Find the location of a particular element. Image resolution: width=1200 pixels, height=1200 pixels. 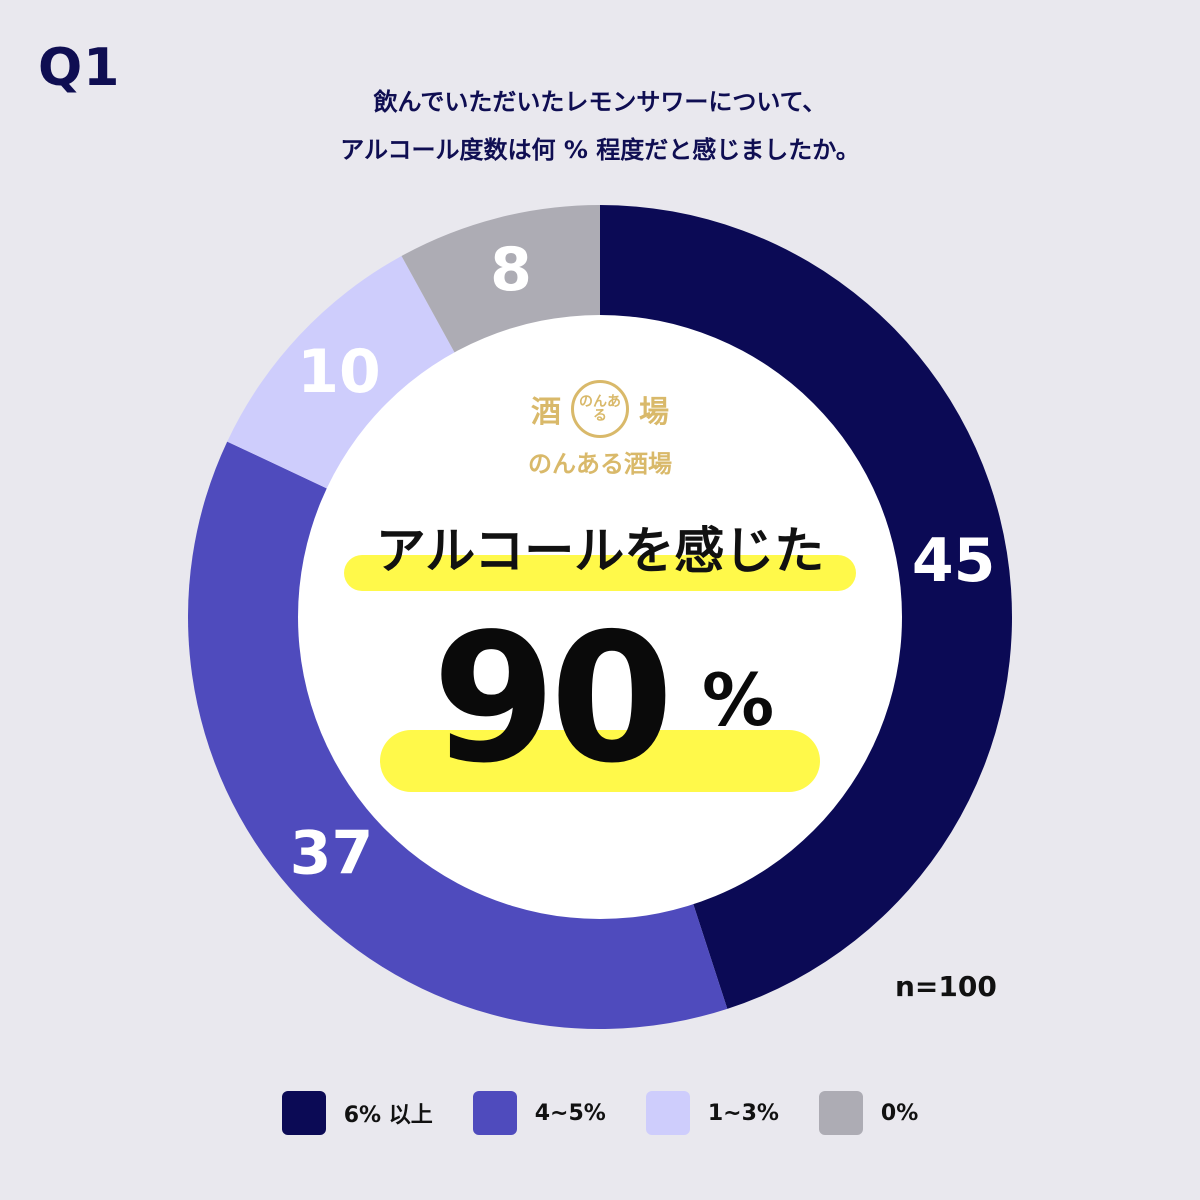

legend-label: 1~3% is located at coordinates (743, 1113).